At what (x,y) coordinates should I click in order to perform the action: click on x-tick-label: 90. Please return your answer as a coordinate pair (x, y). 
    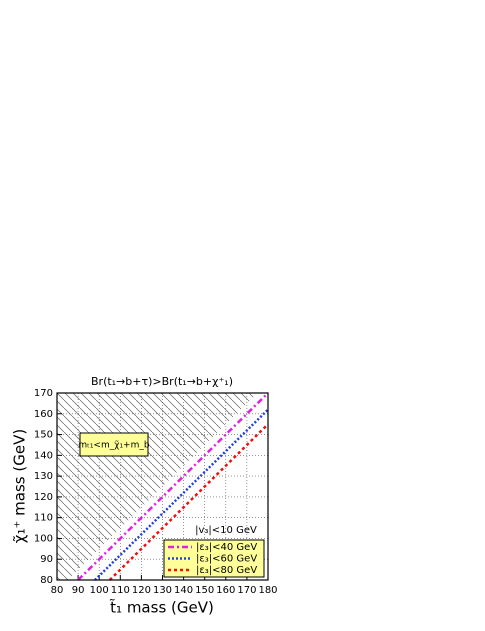
    Looking at the image, I should click on (78, 590).